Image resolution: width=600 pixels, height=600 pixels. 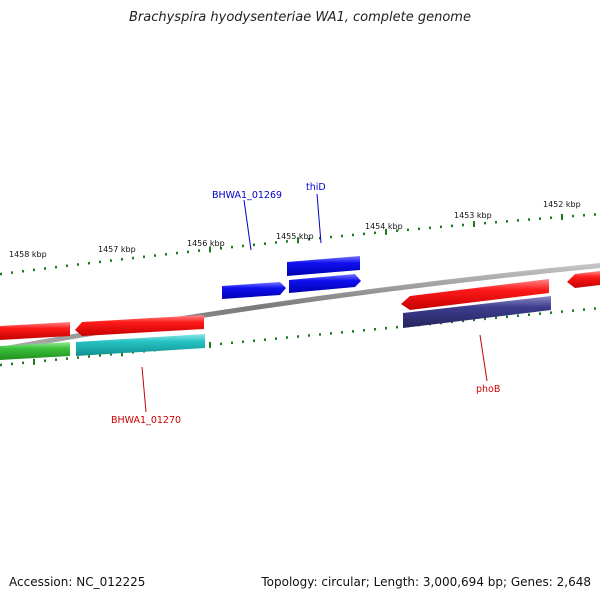 What do you see at coordinates (483, 358) in the screenshot?
I see `leader-line-phob` at bounding box center [483, 358].